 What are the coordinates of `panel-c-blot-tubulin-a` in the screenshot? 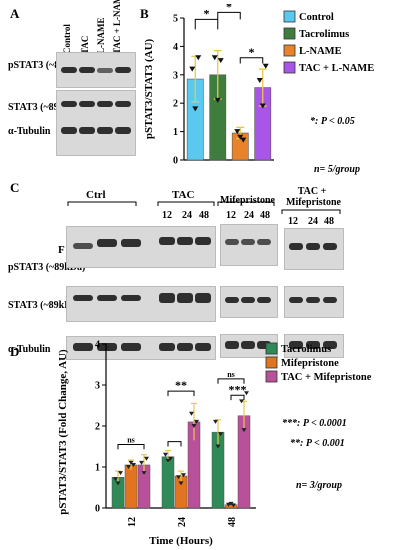 It's located at (141, 348).